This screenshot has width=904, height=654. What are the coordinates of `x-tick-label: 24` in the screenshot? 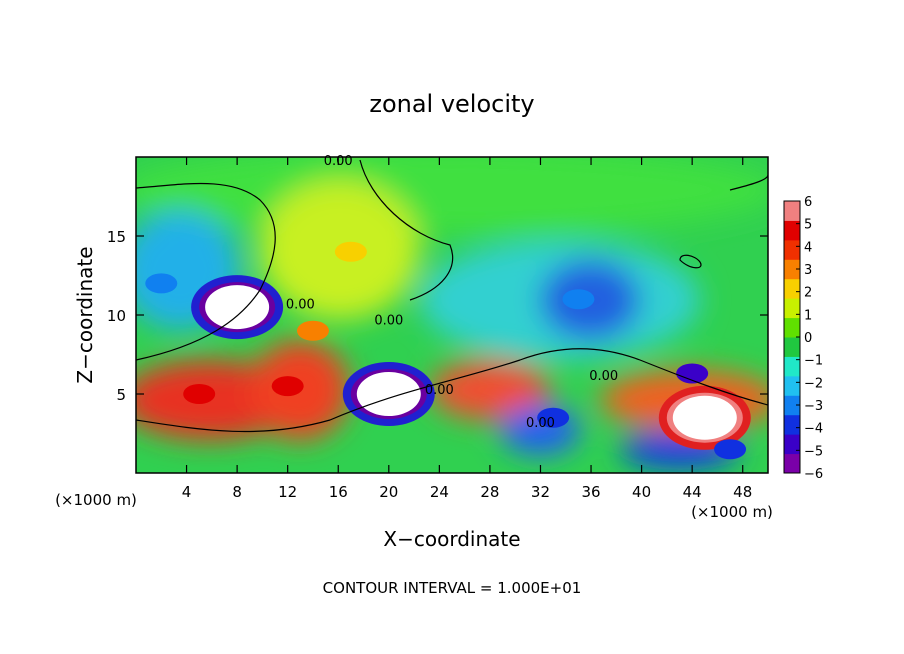 It's located at (439, 492).